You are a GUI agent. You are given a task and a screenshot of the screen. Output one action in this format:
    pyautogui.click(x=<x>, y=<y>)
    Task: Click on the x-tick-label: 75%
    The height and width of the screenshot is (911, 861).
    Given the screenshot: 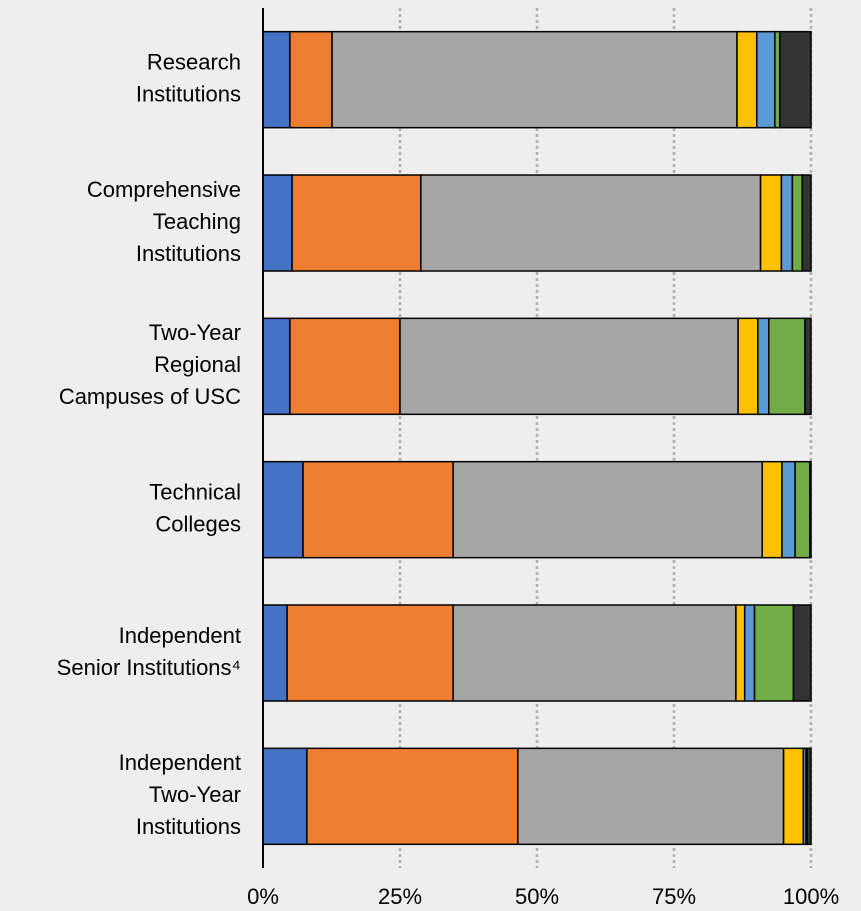 What is the action you would take?
    pyautogui.click(x=674, y=896)
    